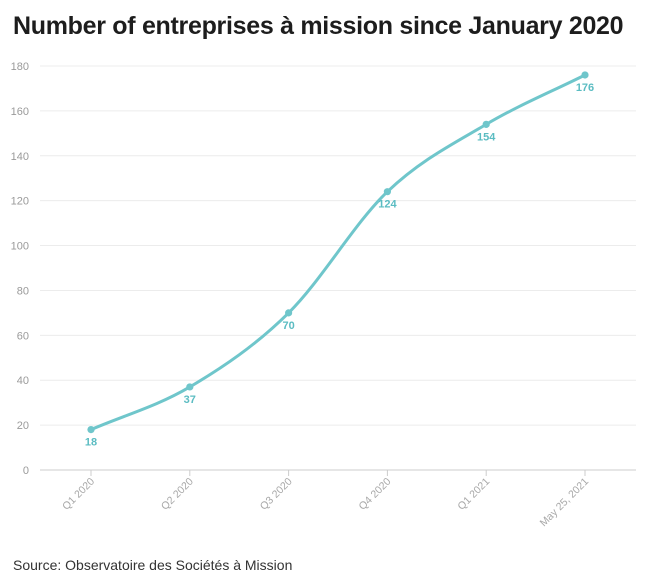 The height and width of the screenshot is (575, 654). What do you see at coordinates (23, 426) in the screenshot?
I see `y-tick-label: 20` at bounding box center [23, 426].